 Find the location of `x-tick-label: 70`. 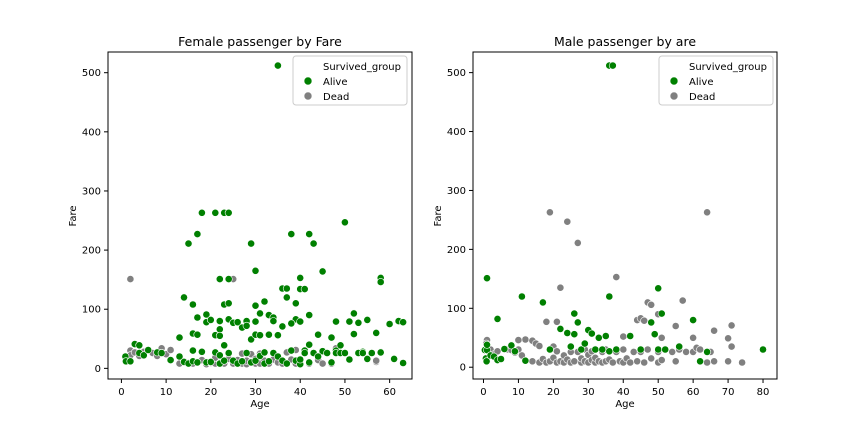

x-tick-label: 70 is located at coordinates (728, 392).